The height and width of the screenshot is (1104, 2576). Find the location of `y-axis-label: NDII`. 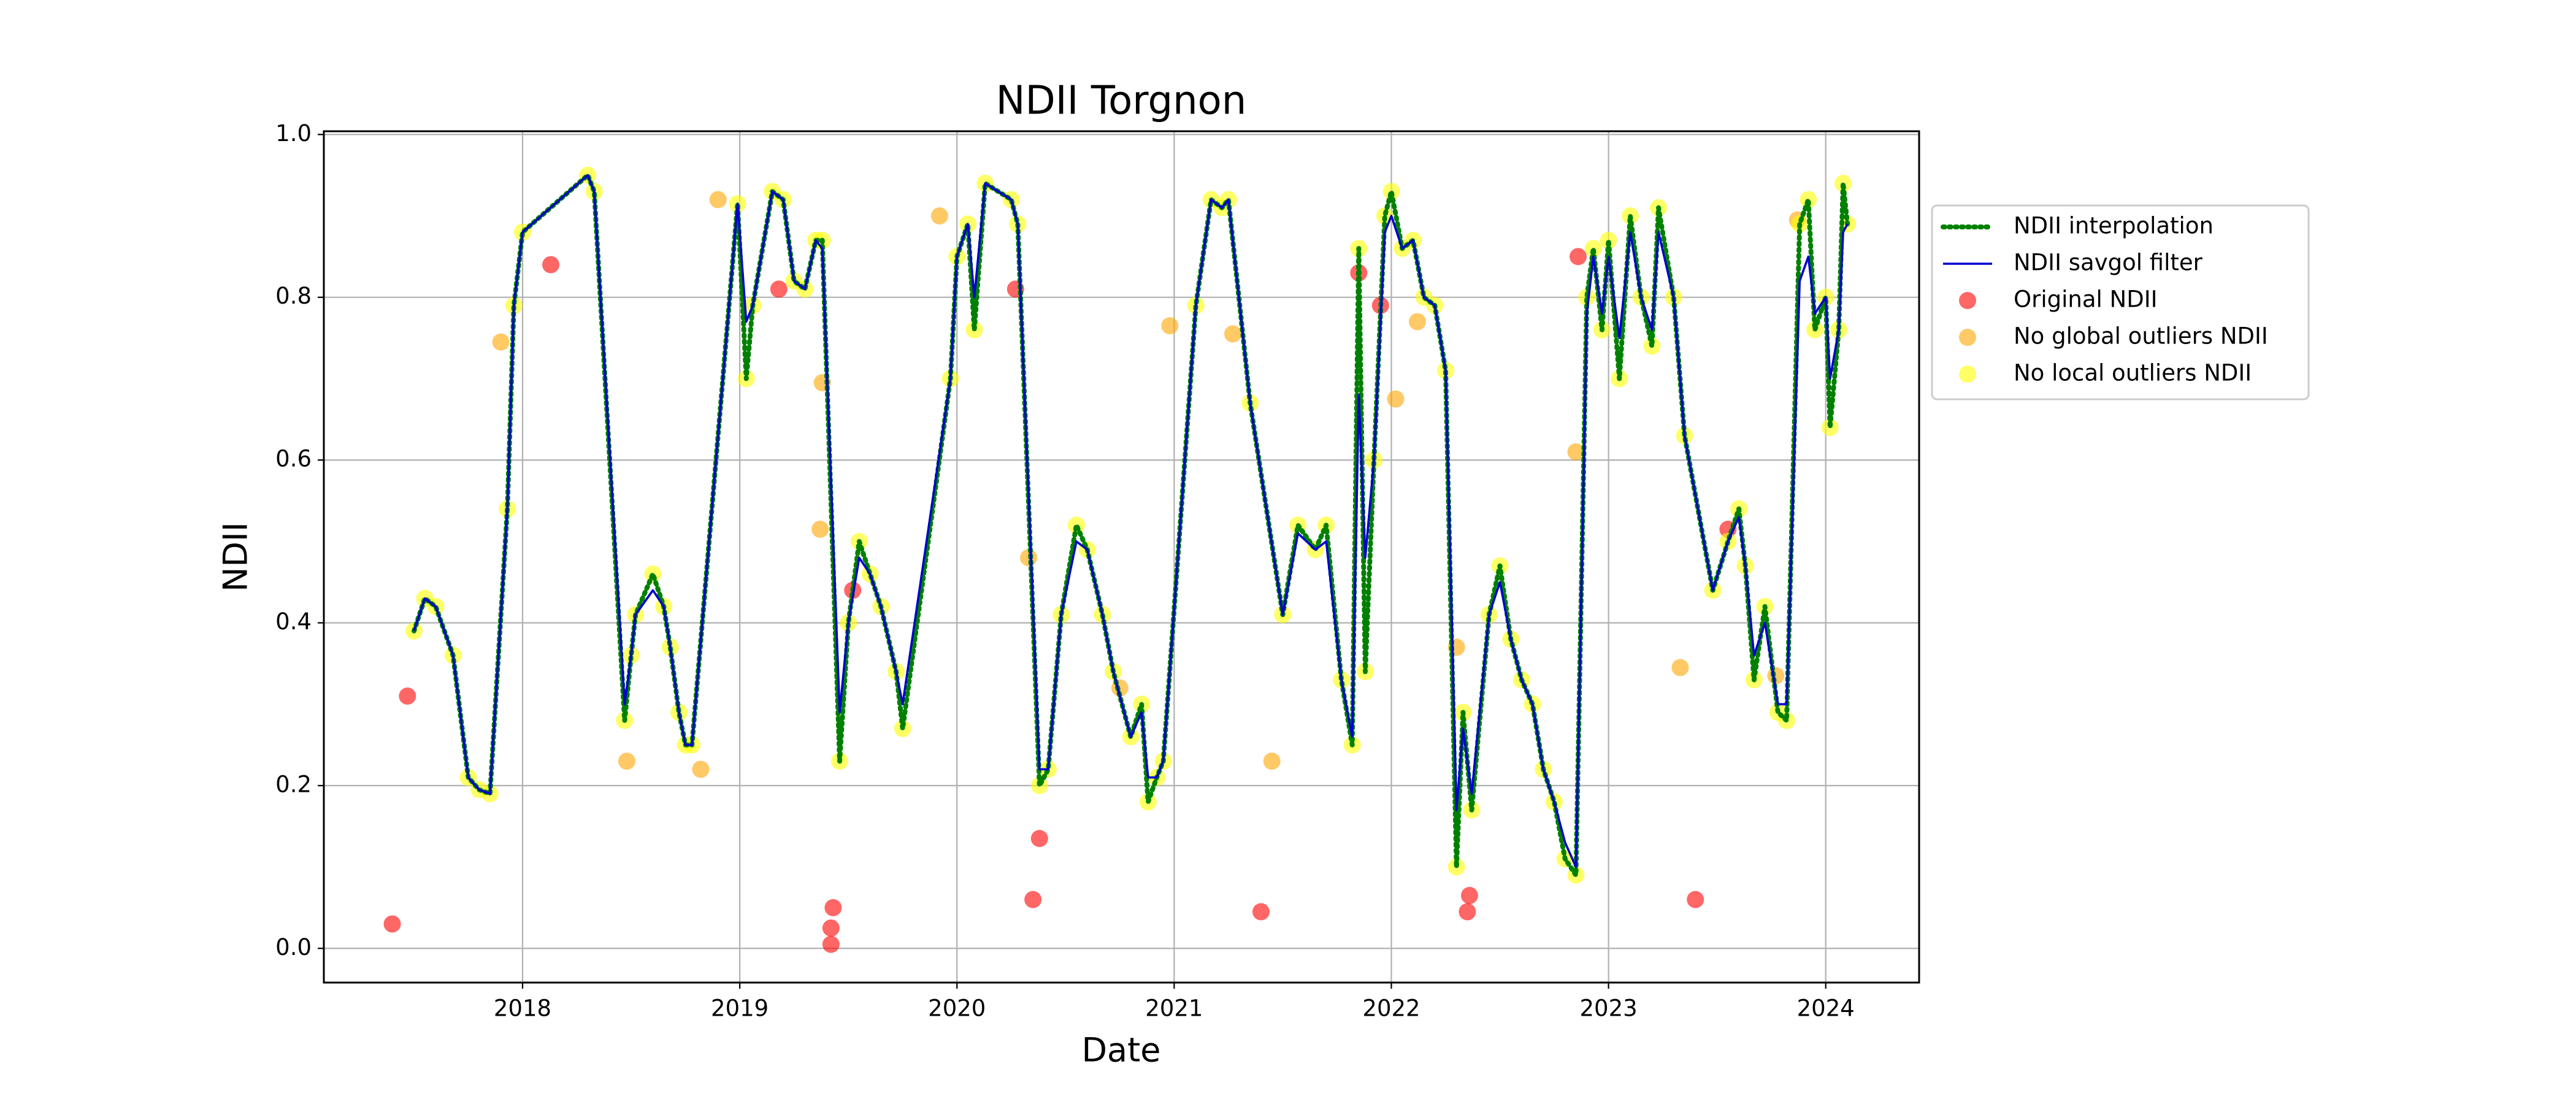

y-axis-label: NDII is located at coordinates (236, 557).